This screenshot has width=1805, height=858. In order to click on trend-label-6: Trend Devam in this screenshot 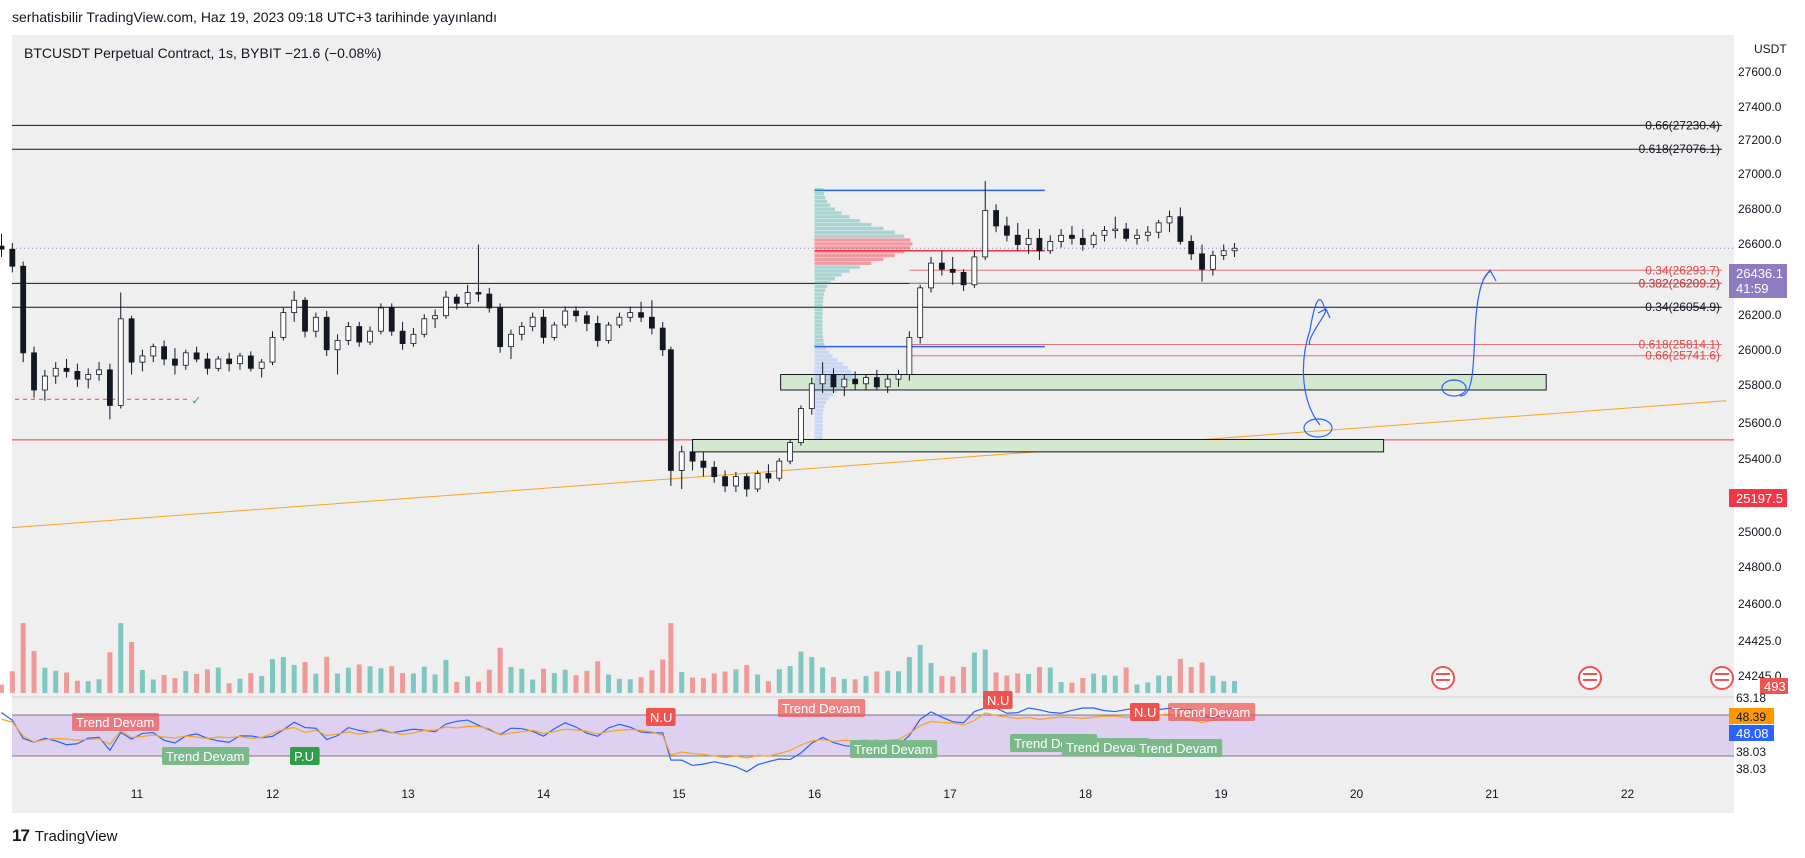, I will do `click(893, 749)`.